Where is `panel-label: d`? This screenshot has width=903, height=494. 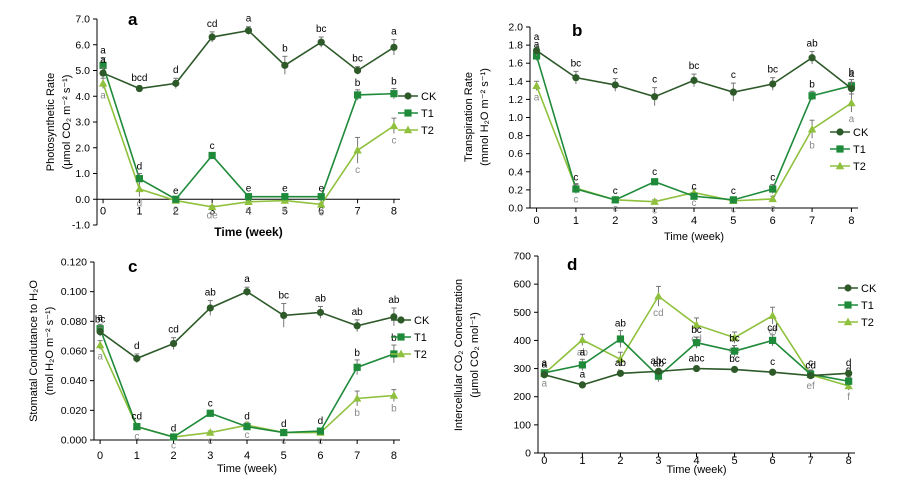
panel-label: d is located at coordinates (572, 264).